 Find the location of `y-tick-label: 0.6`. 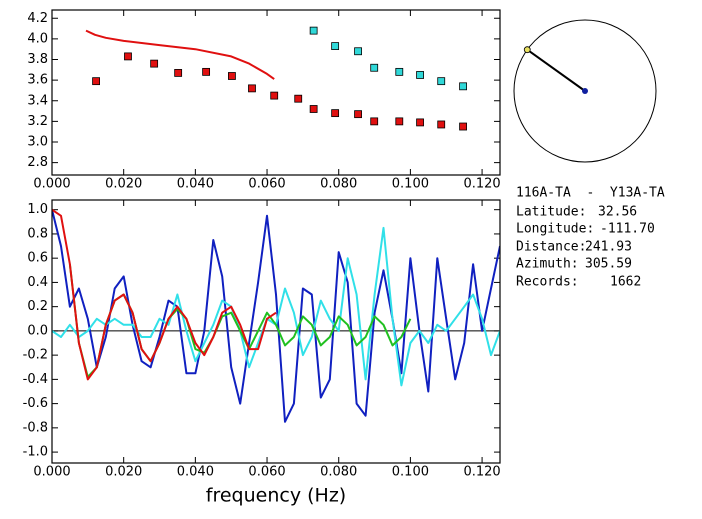

y-tick-label: 0.6 is located at coordinates (37, 258).